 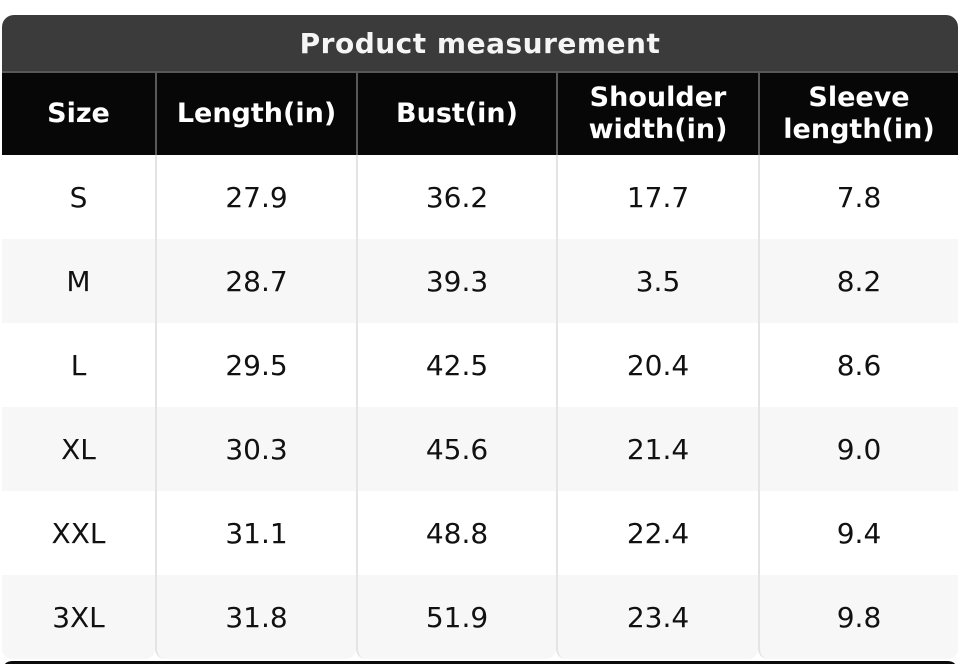 I want to click on table-title: Product measurement, so click(x=480, y=43).